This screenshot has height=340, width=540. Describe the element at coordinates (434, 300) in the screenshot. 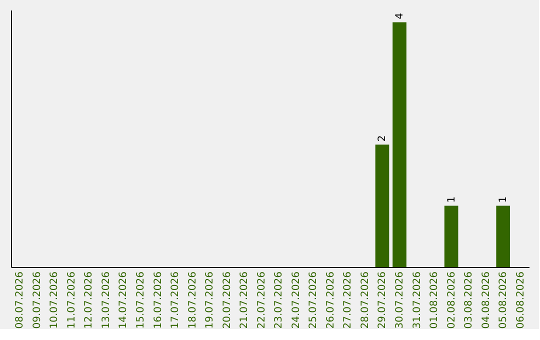

I see `x-tick-label: 01.08.2026` at that location.